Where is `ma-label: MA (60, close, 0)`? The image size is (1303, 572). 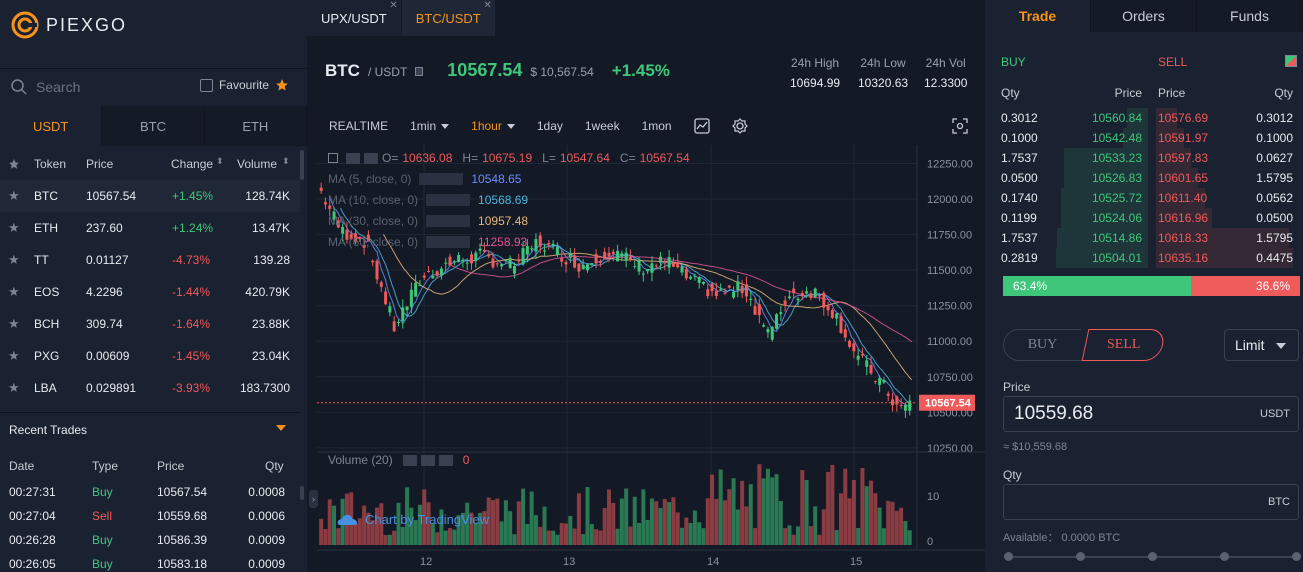
ma-label: MA (60, close, 0) is located at coordinates (373, 242).